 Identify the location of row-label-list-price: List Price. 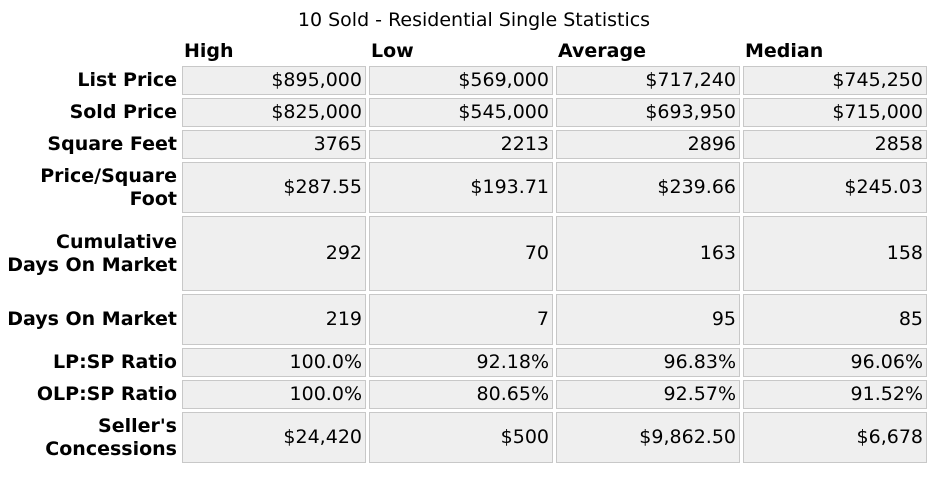
(127, 80).